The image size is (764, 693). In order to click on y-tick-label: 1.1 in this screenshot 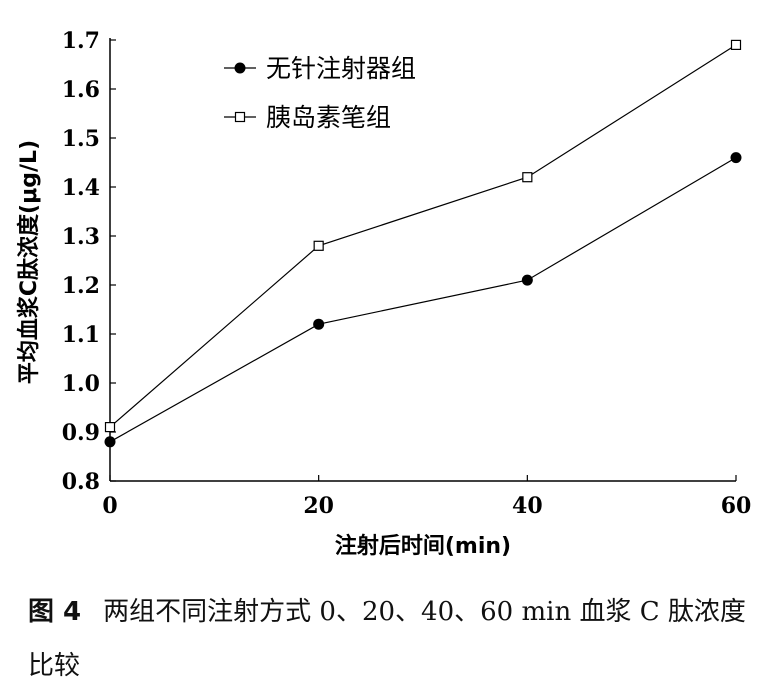, I will do `click(81, 335)`.